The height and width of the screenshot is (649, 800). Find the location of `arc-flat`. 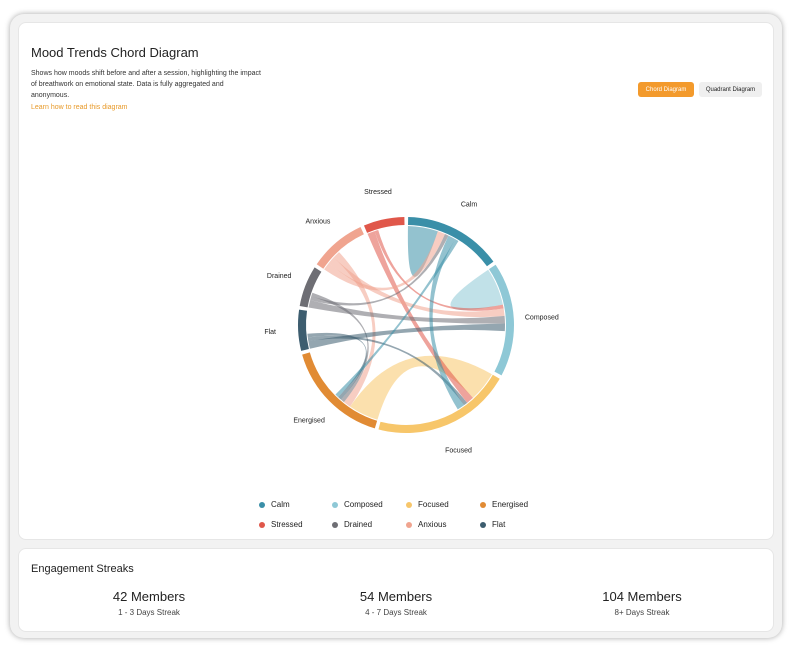

arc-flat is located at coordinates (303, 330).